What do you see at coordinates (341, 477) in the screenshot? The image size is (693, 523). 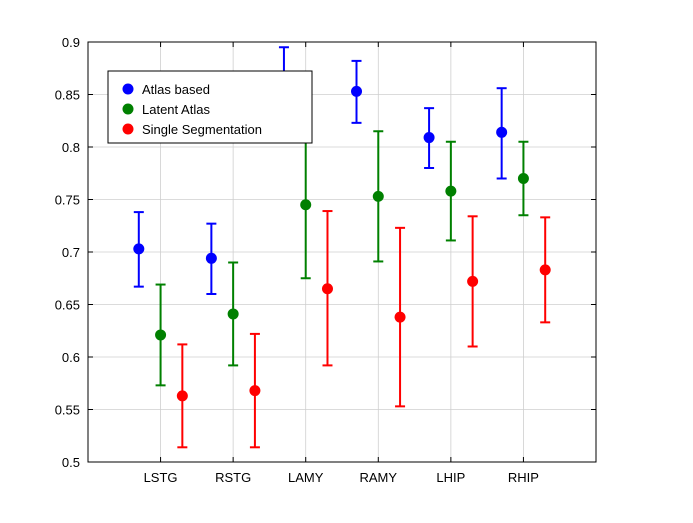 I see `x-tick-labels: LSTG RSTG LAMY RAMY LHIP RHIP` at bounding box center [341, 477].